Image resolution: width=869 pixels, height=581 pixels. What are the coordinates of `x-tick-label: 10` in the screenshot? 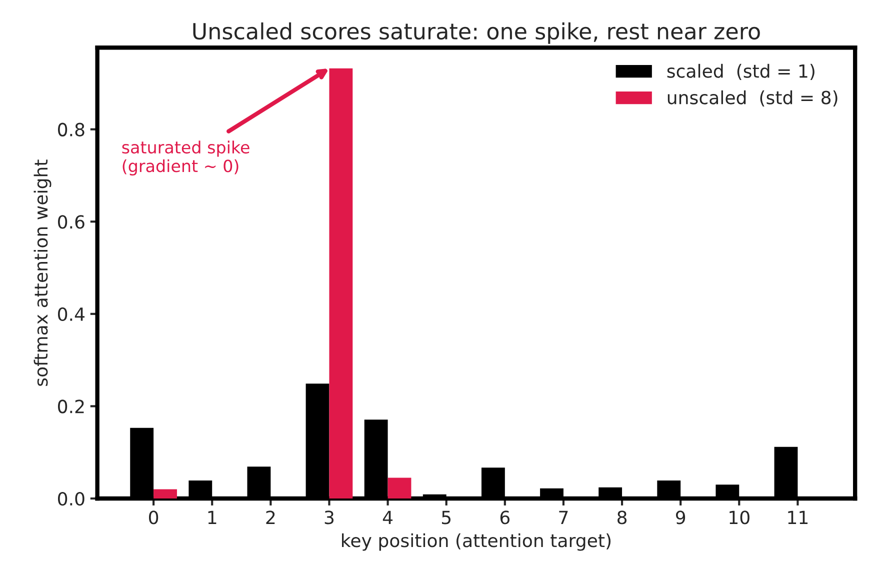 It's located at (740, 517).